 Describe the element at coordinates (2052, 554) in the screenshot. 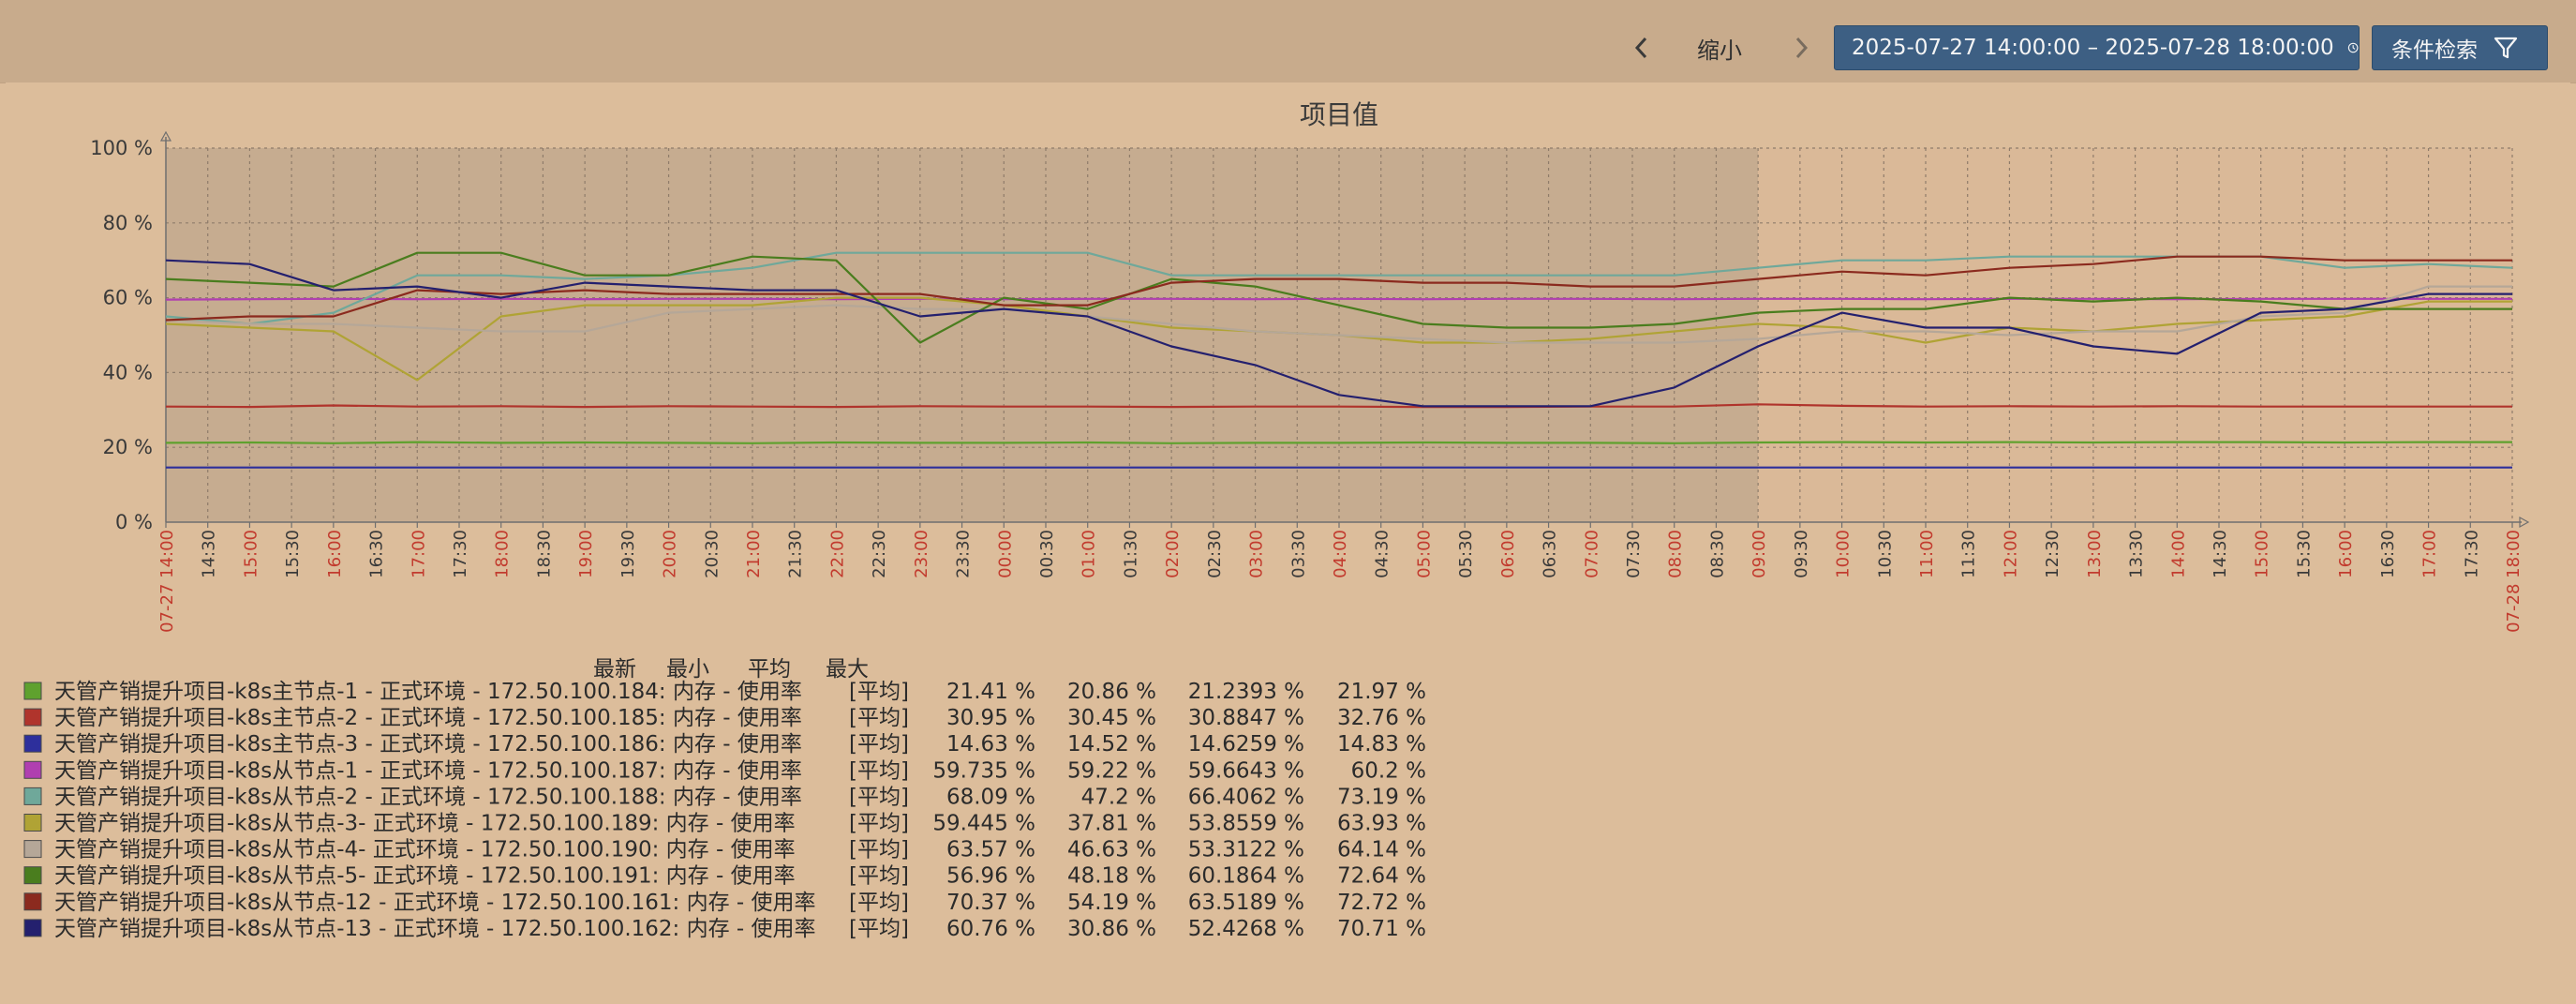

I see `x-tick-label: 12:30` at that location.